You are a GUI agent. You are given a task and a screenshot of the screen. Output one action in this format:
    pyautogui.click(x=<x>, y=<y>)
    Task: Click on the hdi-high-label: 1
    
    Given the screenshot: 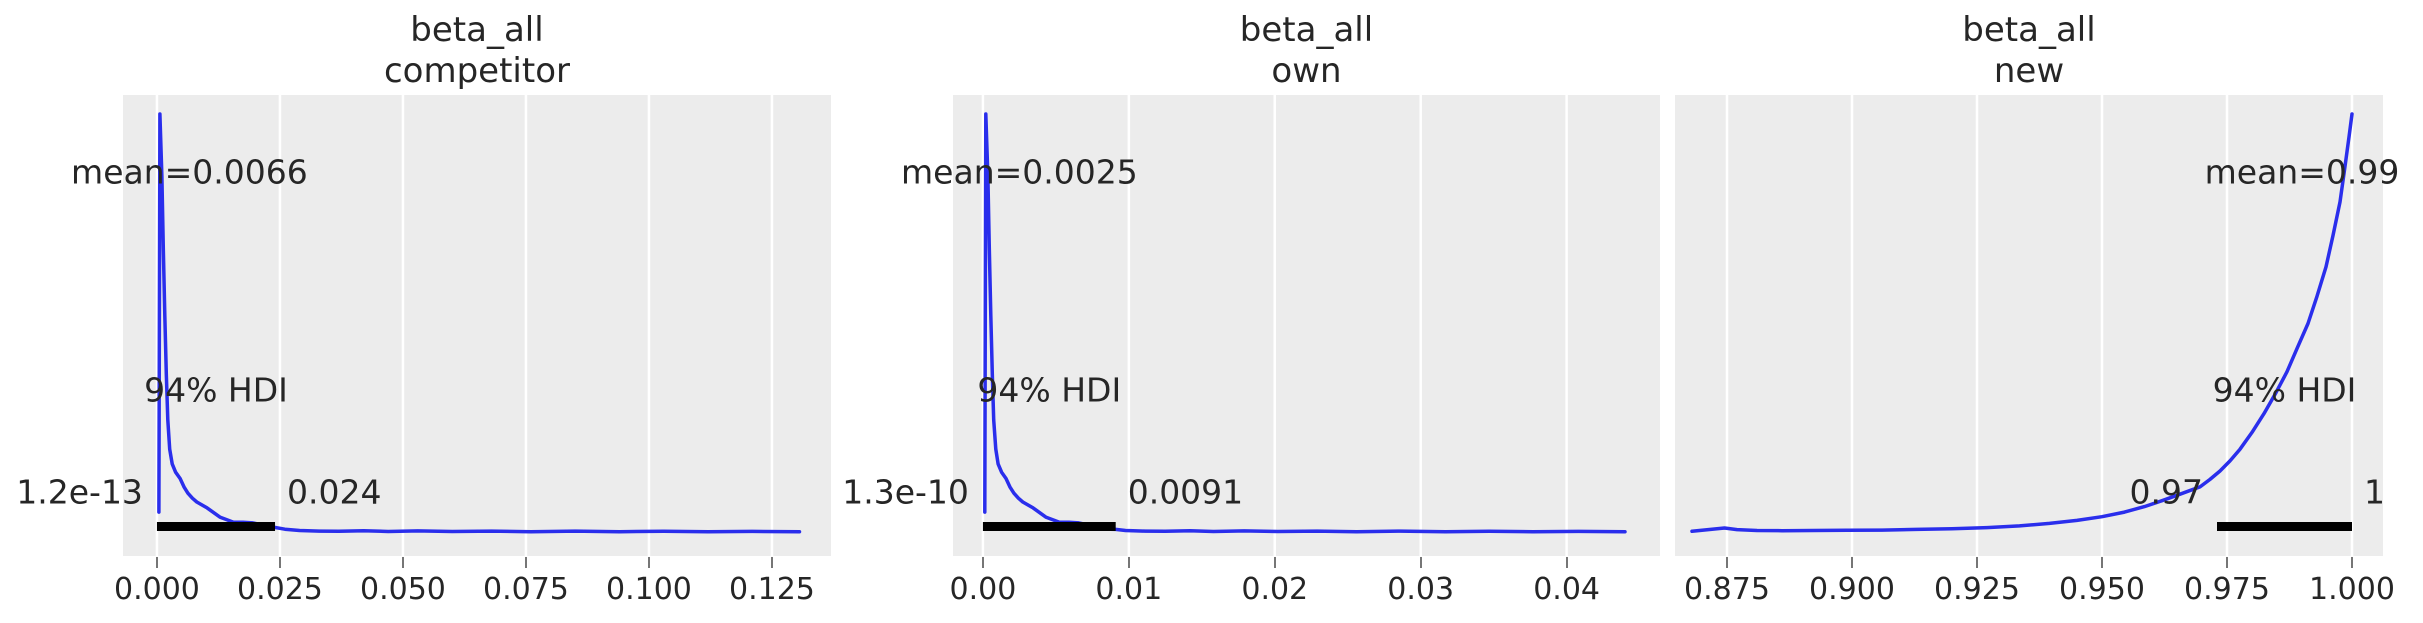 What is the action you would take?
    pyautogui.click(x=2374, y=492)
    